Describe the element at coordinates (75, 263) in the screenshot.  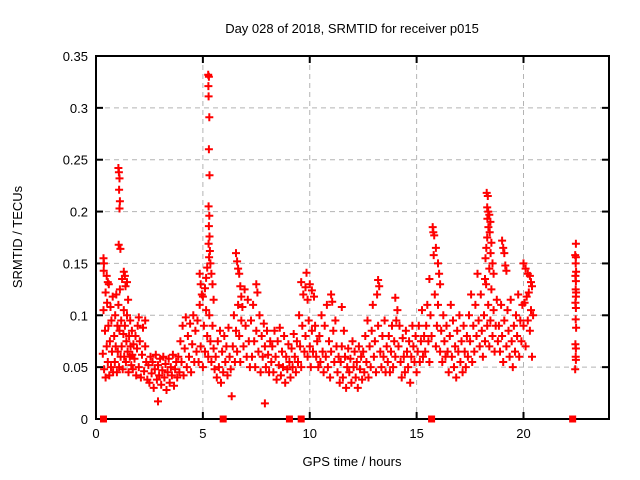
I see `y-tick-label: 0.15` at that location.